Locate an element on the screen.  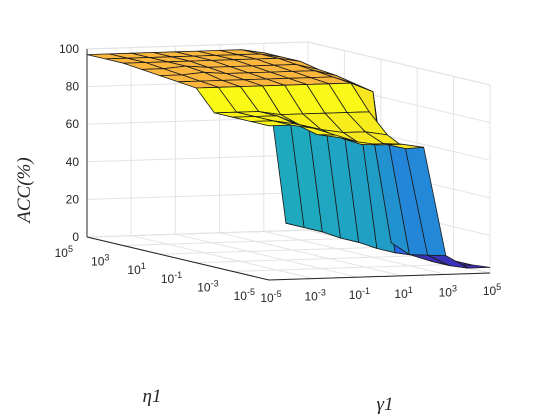
eta-axis-line is located at coordinates (178, 258).